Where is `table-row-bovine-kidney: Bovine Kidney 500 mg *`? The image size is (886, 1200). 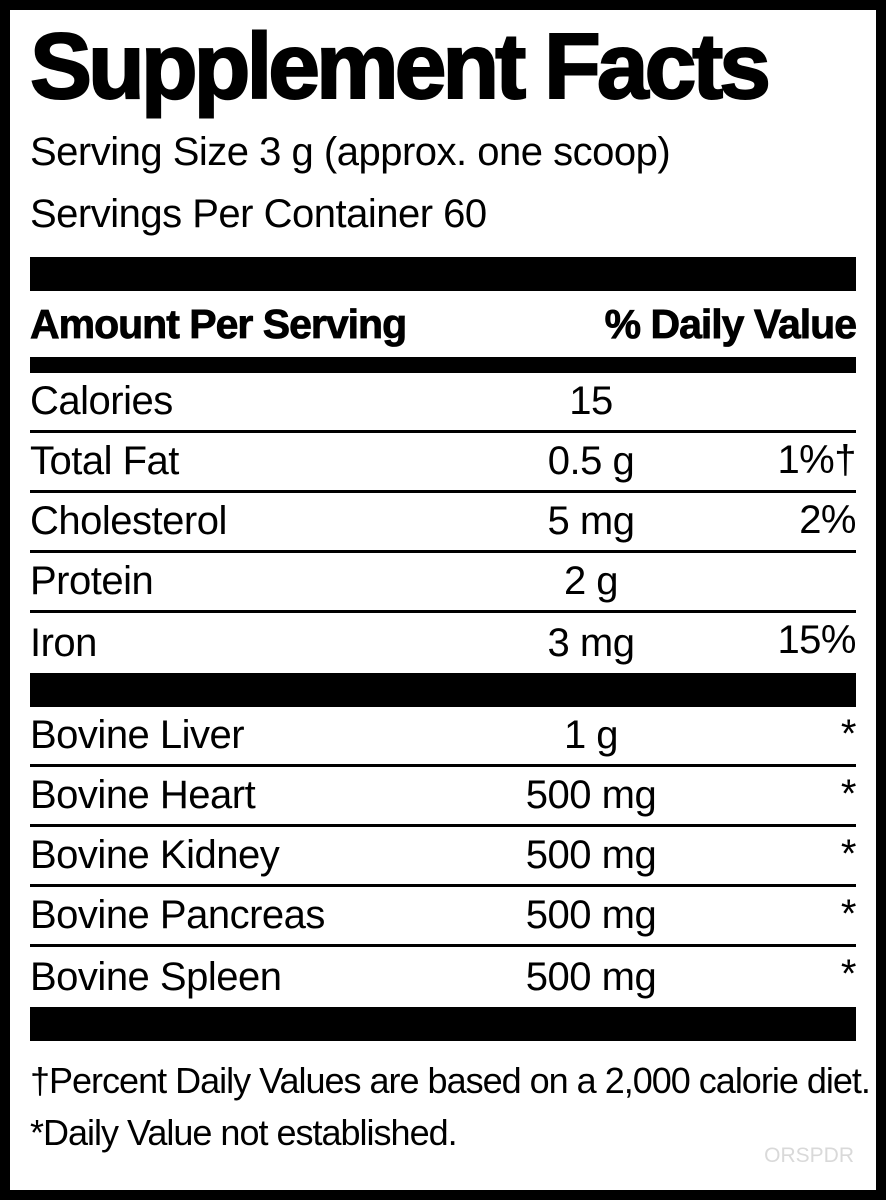
table-row-bovine-kidney: Bovine Kidney 500 mg * is located at coordinates (443, 857).